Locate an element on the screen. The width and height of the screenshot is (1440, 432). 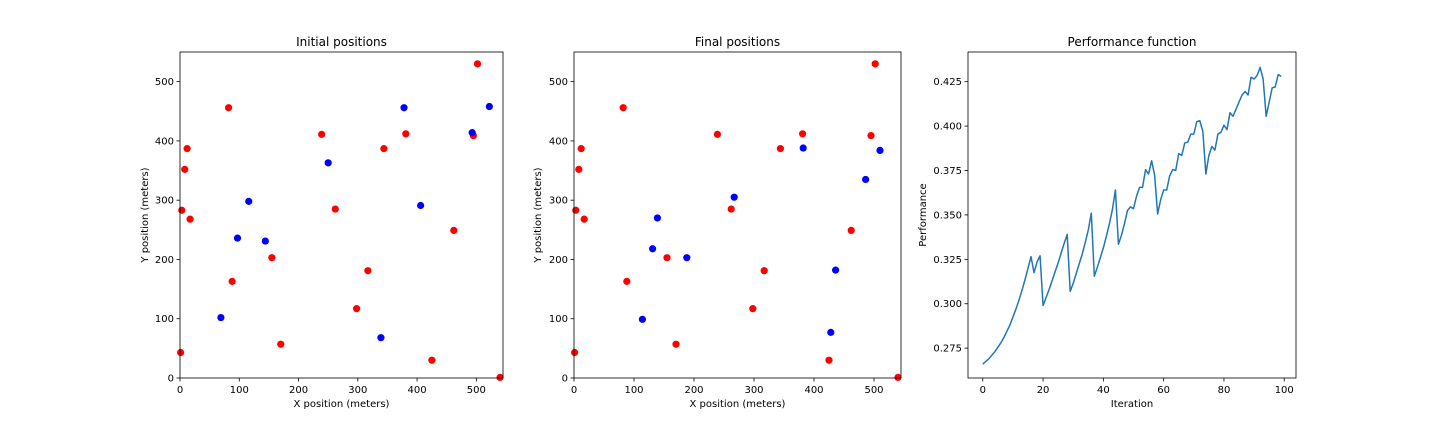
x-tick-label: 80 is located at coordinates (1224, 390).